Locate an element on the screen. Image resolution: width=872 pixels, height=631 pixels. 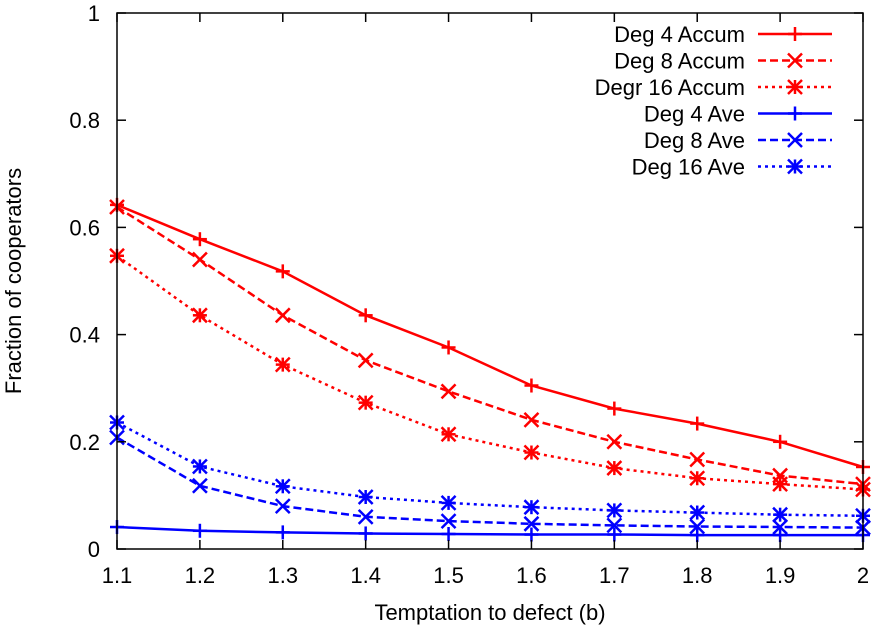
y-tick-label: 0.4 is located at coordinates (84, 335).